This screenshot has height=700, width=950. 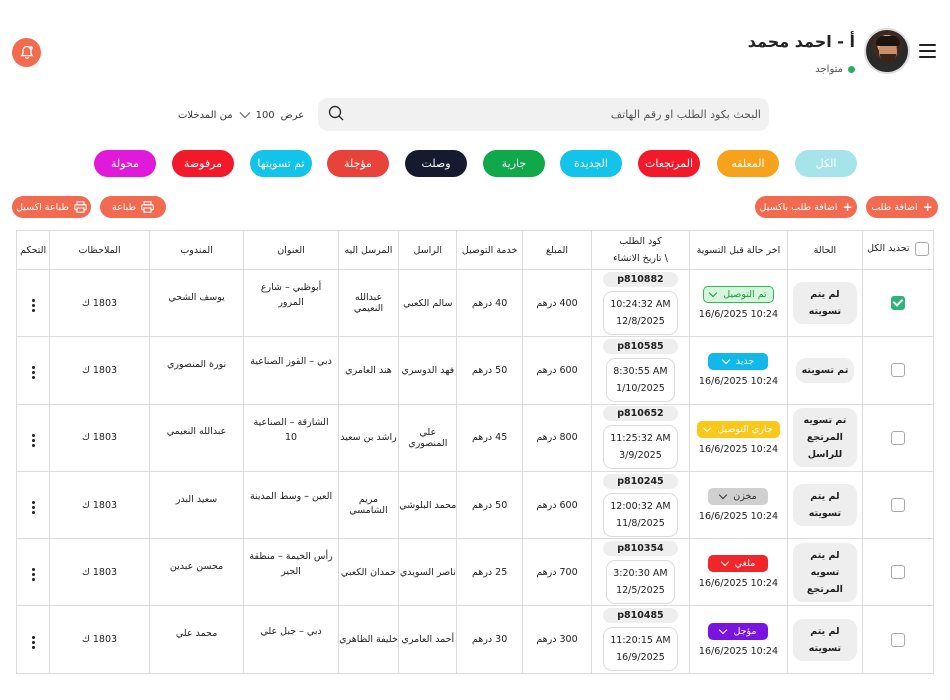 I want to click on header-select-all: تحديد الكل, so click(x=898, y=250).